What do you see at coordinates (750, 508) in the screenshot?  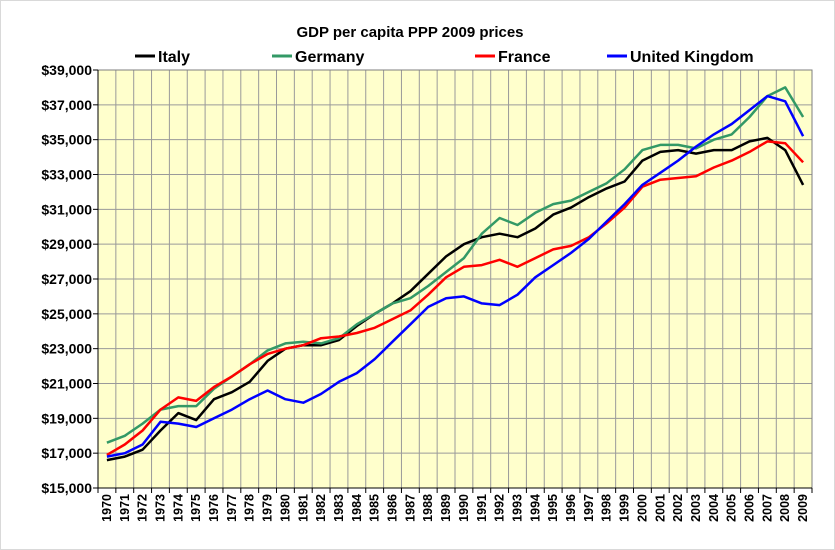 I see `x-tick-label: 2006` at bounding box center [750, 508].